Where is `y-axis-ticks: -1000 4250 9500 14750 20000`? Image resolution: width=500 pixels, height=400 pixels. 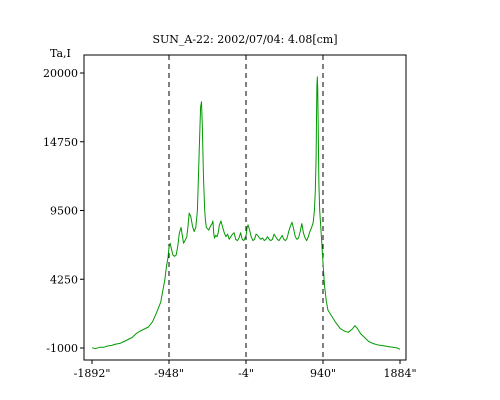 y-axis-ticks: -1000 4250 9500 14750 20000 is located at coordinates (63, 211).